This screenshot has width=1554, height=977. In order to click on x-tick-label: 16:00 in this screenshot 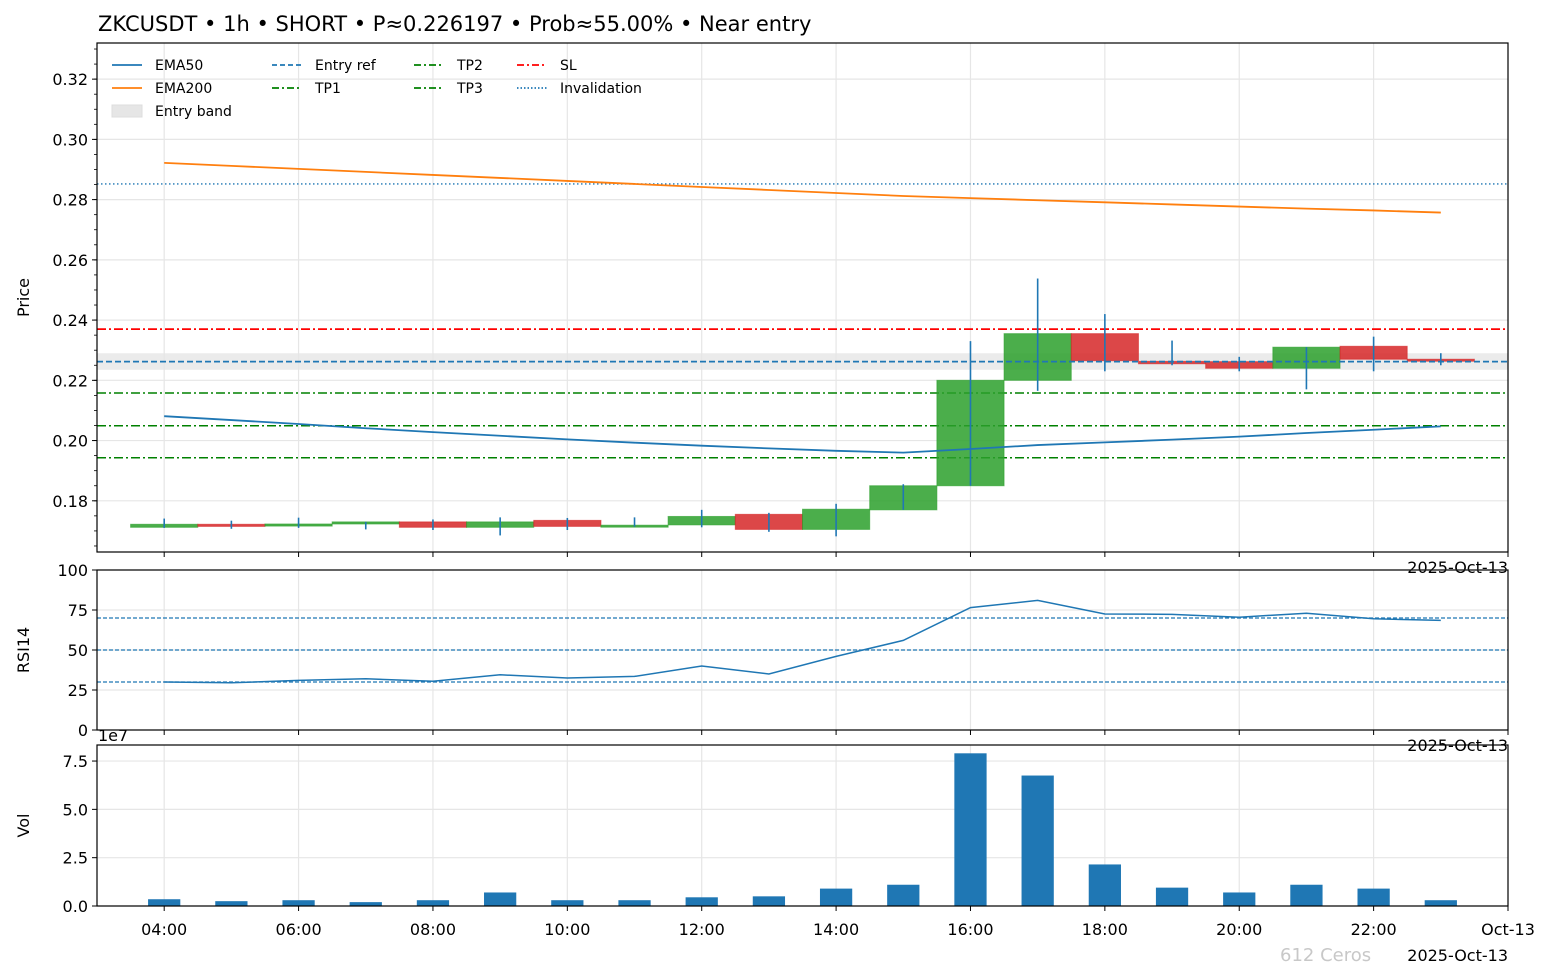, I will do `click(970, 929)`.